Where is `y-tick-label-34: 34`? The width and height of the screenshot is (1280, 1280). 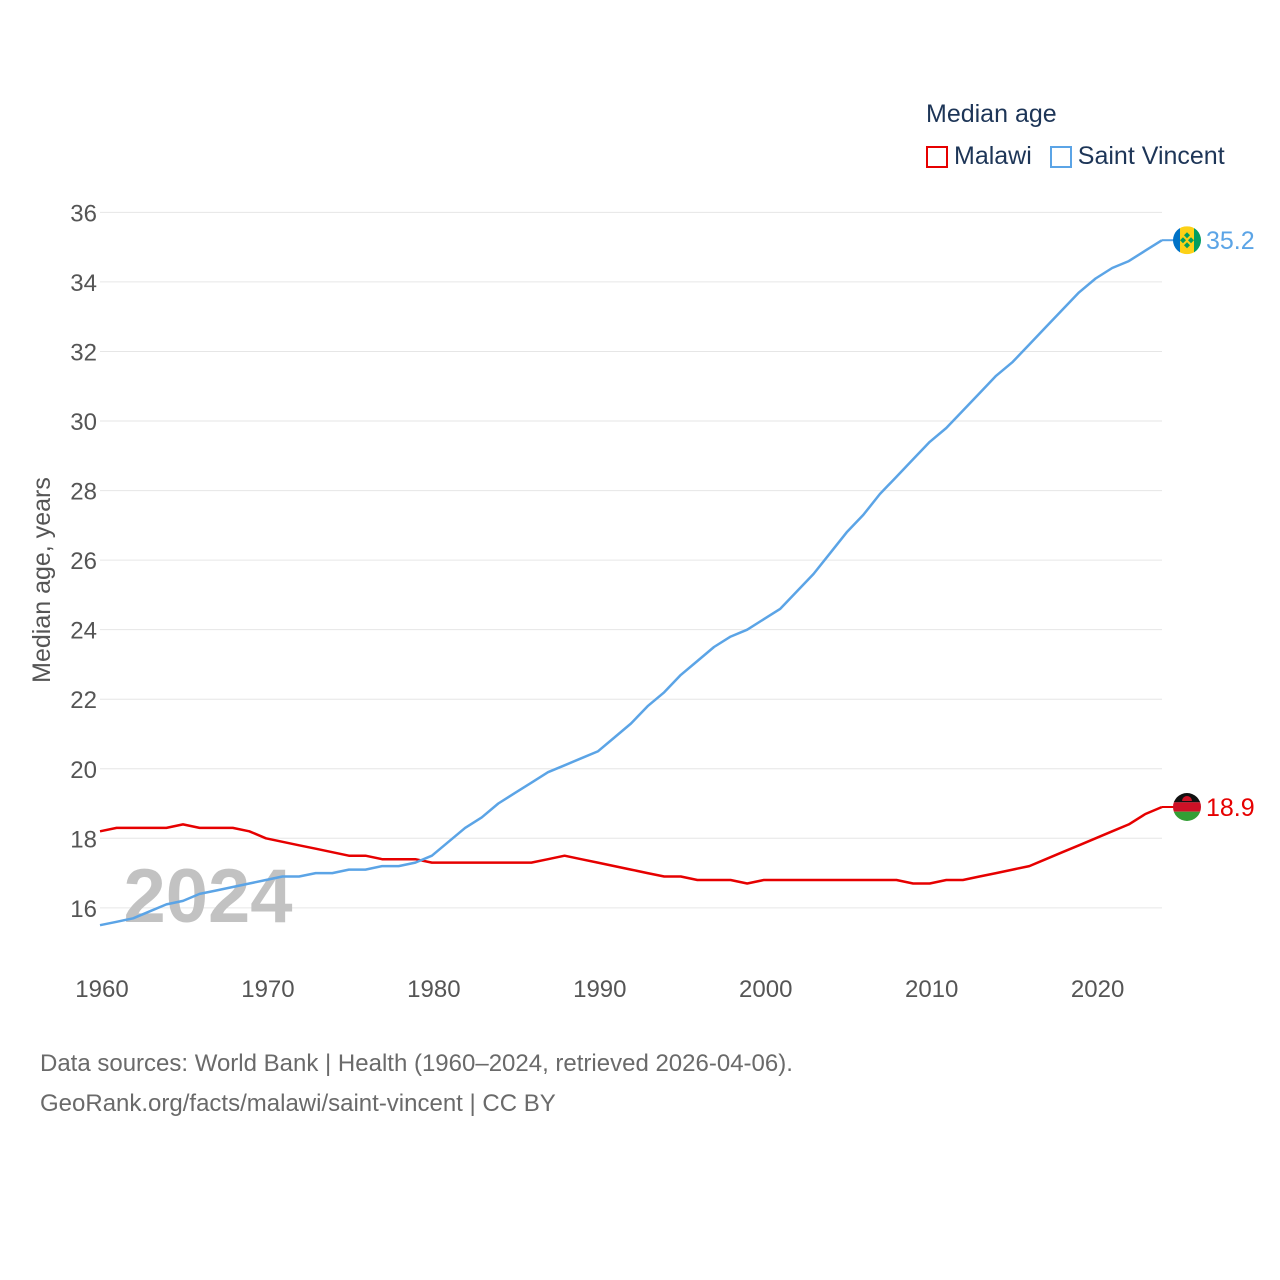
y-tick-label-34: 34 is located at coordinates (83, 283).